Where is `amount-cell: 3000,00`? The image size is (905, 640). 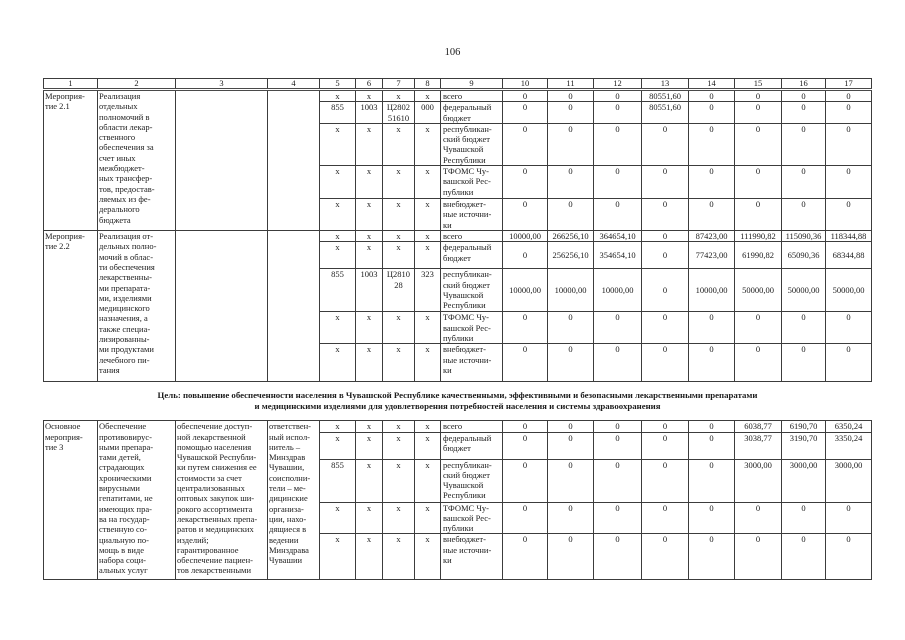 amount-cell: 3000,00 is located at coordinates (848, 480).